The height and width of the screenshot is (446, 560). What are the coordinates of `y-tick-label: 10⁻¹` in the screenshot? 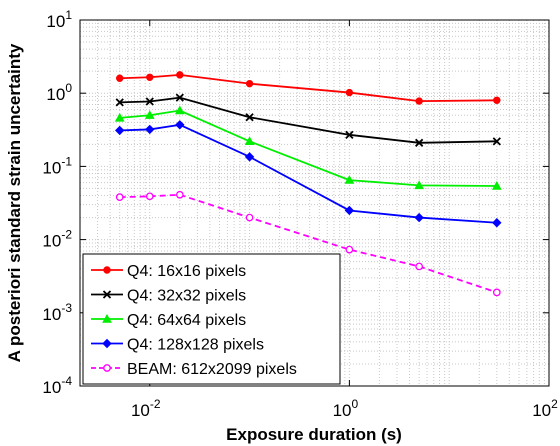 It's located at (57, 165).